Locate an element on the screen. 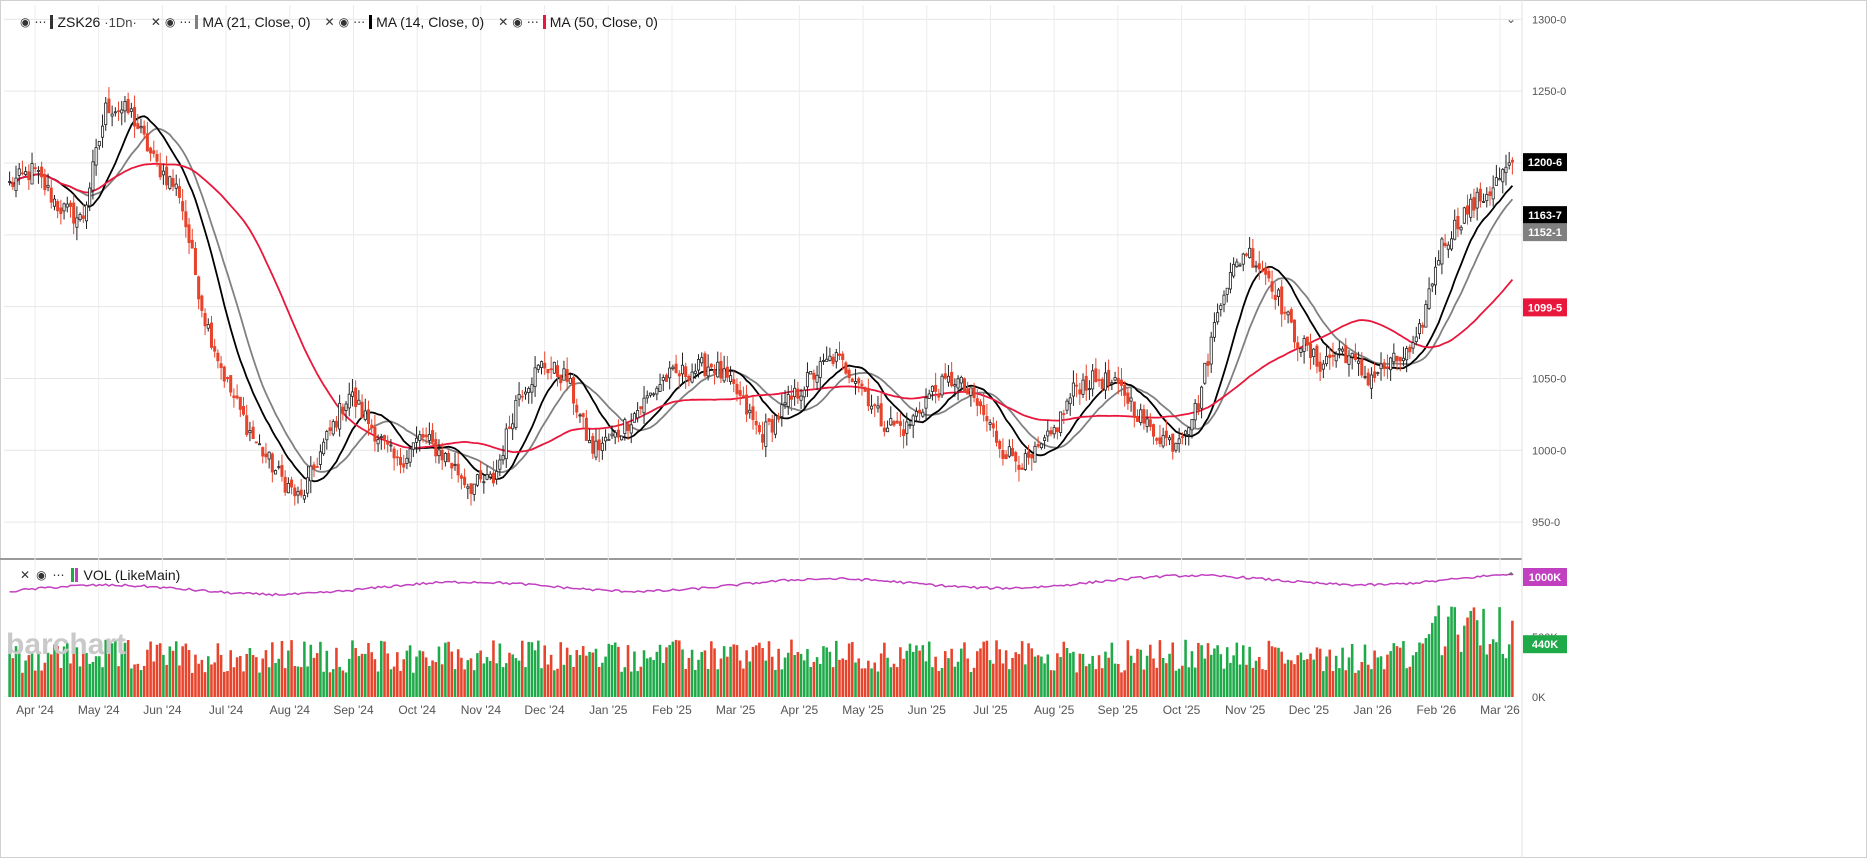 Image resolution: width=1867 pixels, height=858 pixels. time-tick-label: Sep '24 is located at coordinates (353, 710).